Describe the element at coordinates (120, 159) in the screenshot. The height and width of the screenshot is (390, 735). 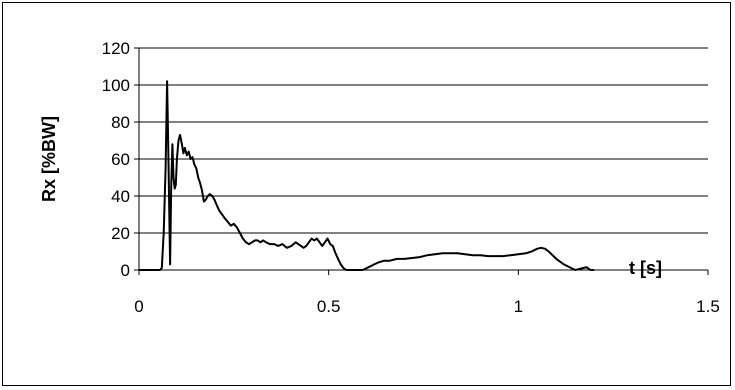
I see `y-tick-label: 60` at that location.